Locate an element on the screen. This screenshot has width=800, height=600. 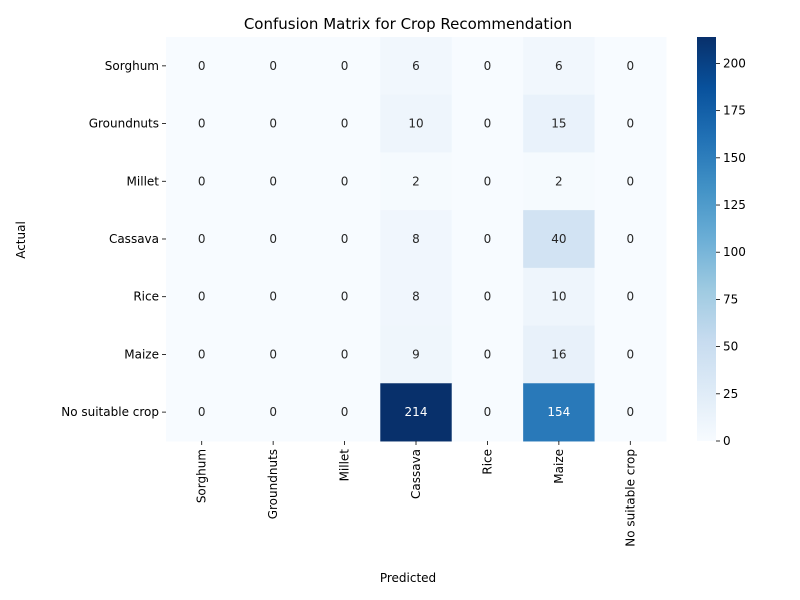
cell-value-label: 214 is located at coordinates (416, 412).